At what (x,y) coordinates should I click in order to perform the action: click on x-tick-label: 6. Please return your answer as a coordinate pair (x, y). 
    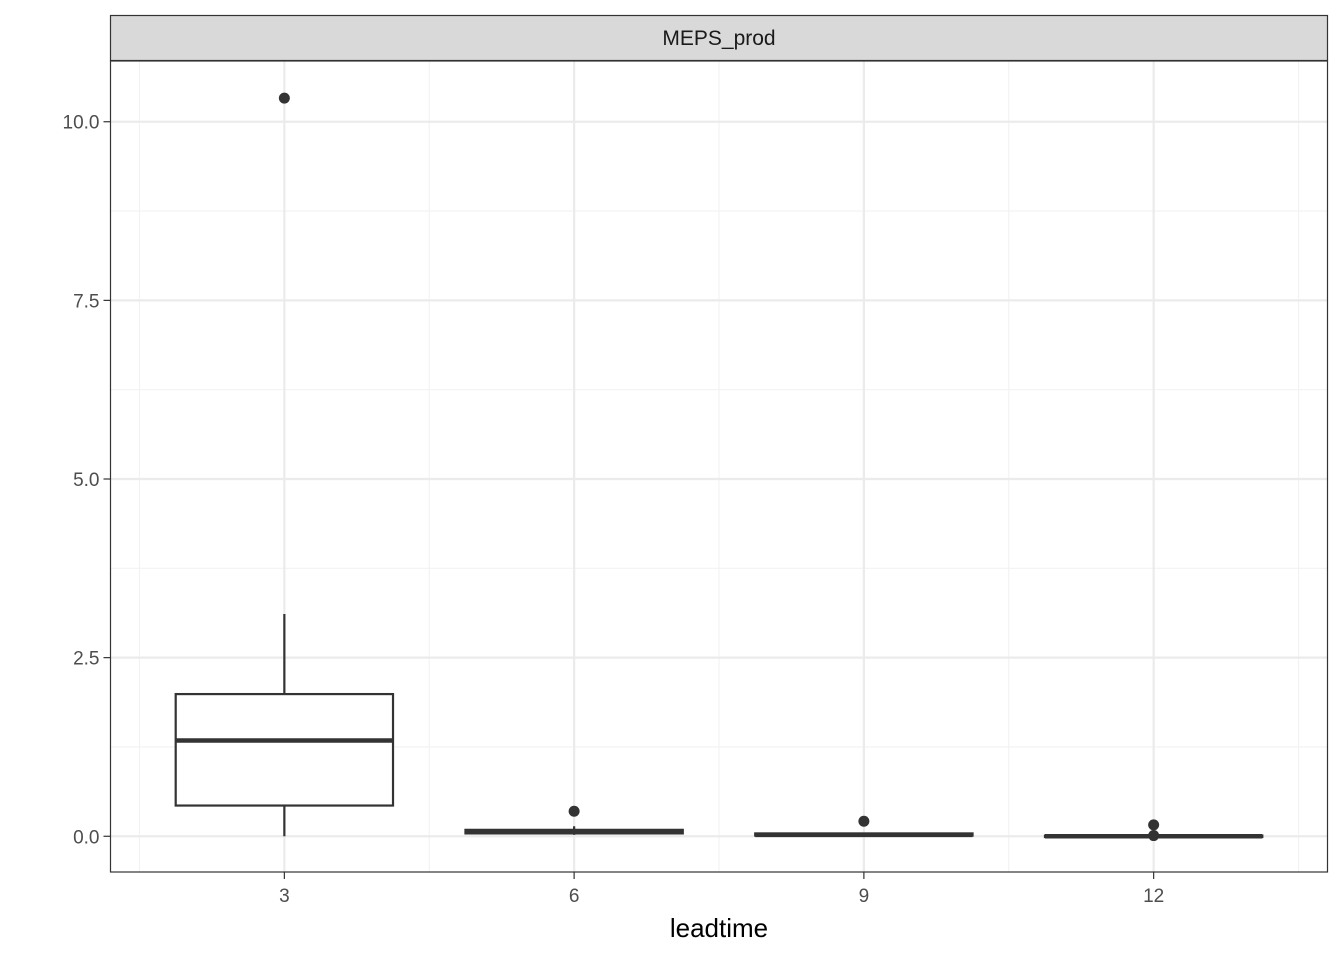
    Looking at the image, I should click on (574, 896).